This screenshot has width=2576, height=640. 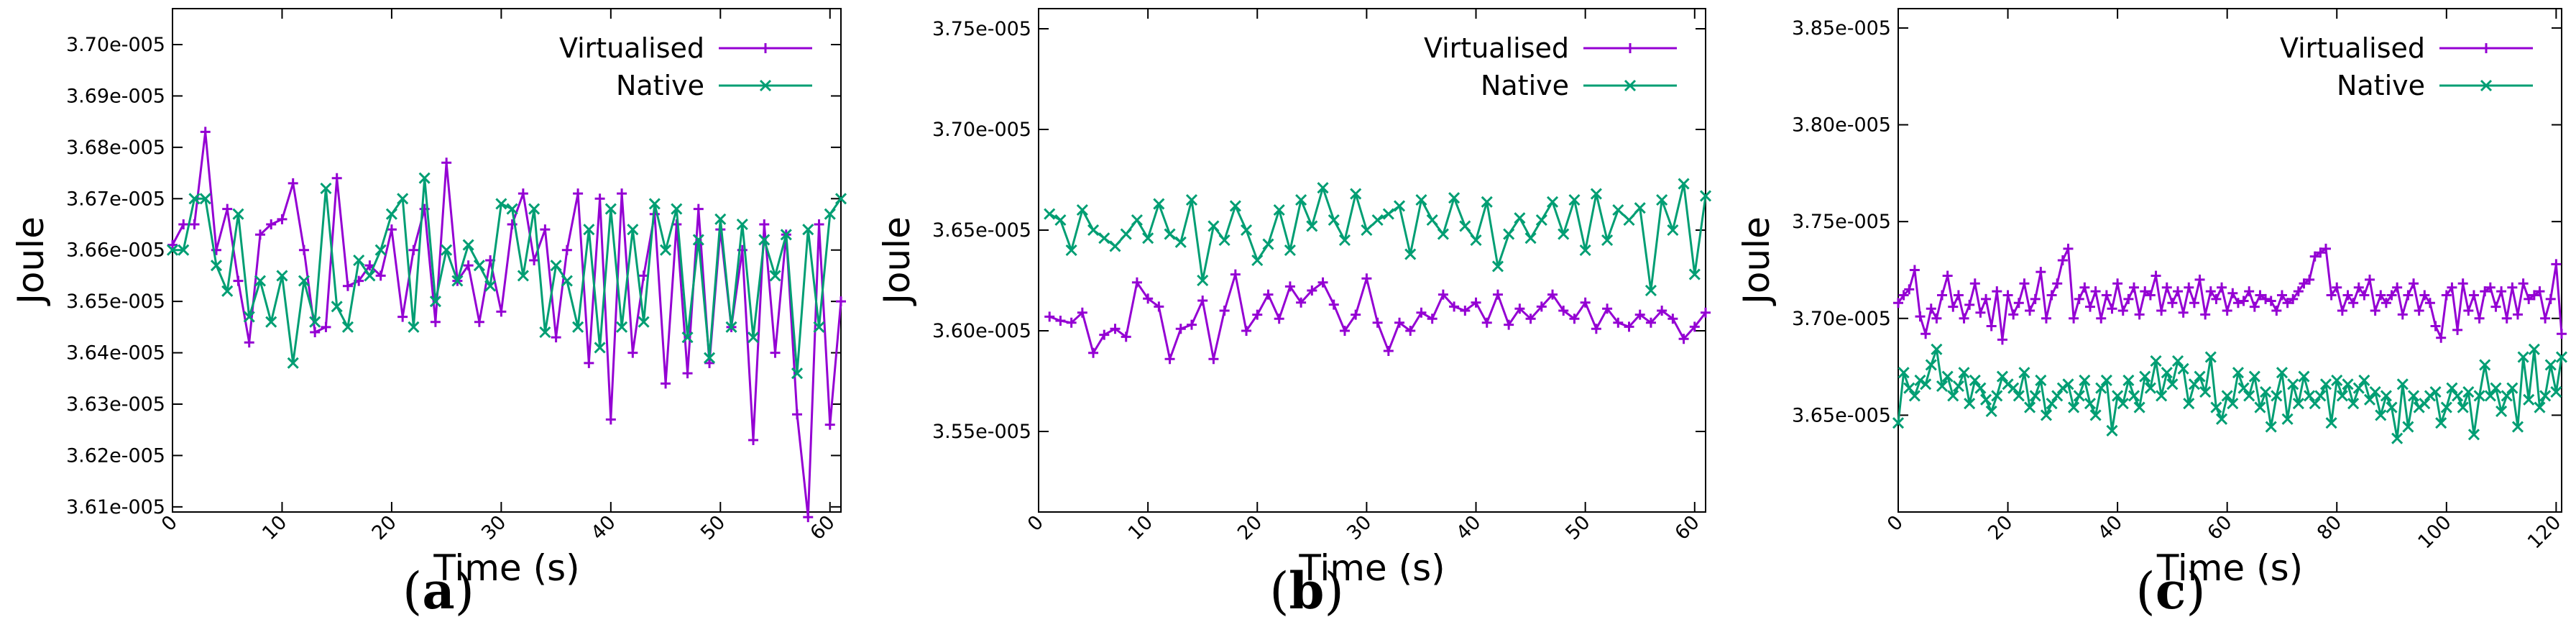 What do you see at coordinates (2544, 532) in the screenshot?
I see `x-tick-label-c: 120` at bounding box center [2544, 532].